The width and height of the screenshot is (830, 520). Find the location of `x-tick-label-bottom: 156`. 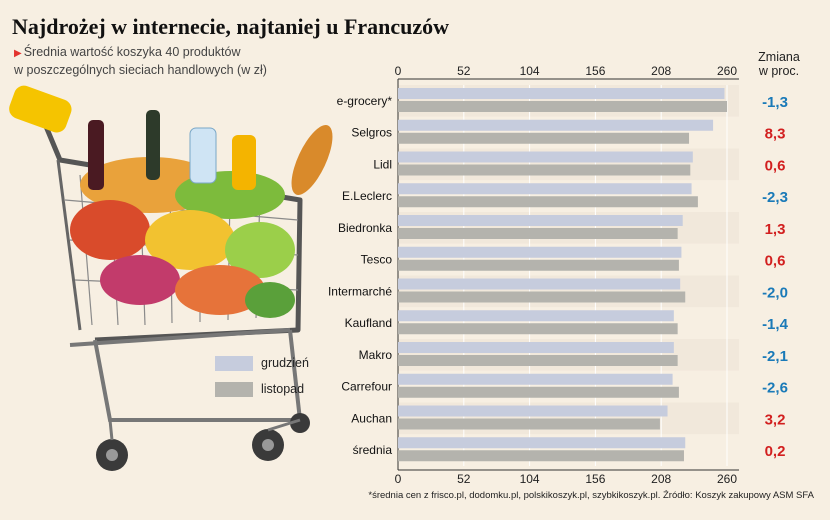

x-tick-label-bottom: 156 is located at coordinates (595, 479).